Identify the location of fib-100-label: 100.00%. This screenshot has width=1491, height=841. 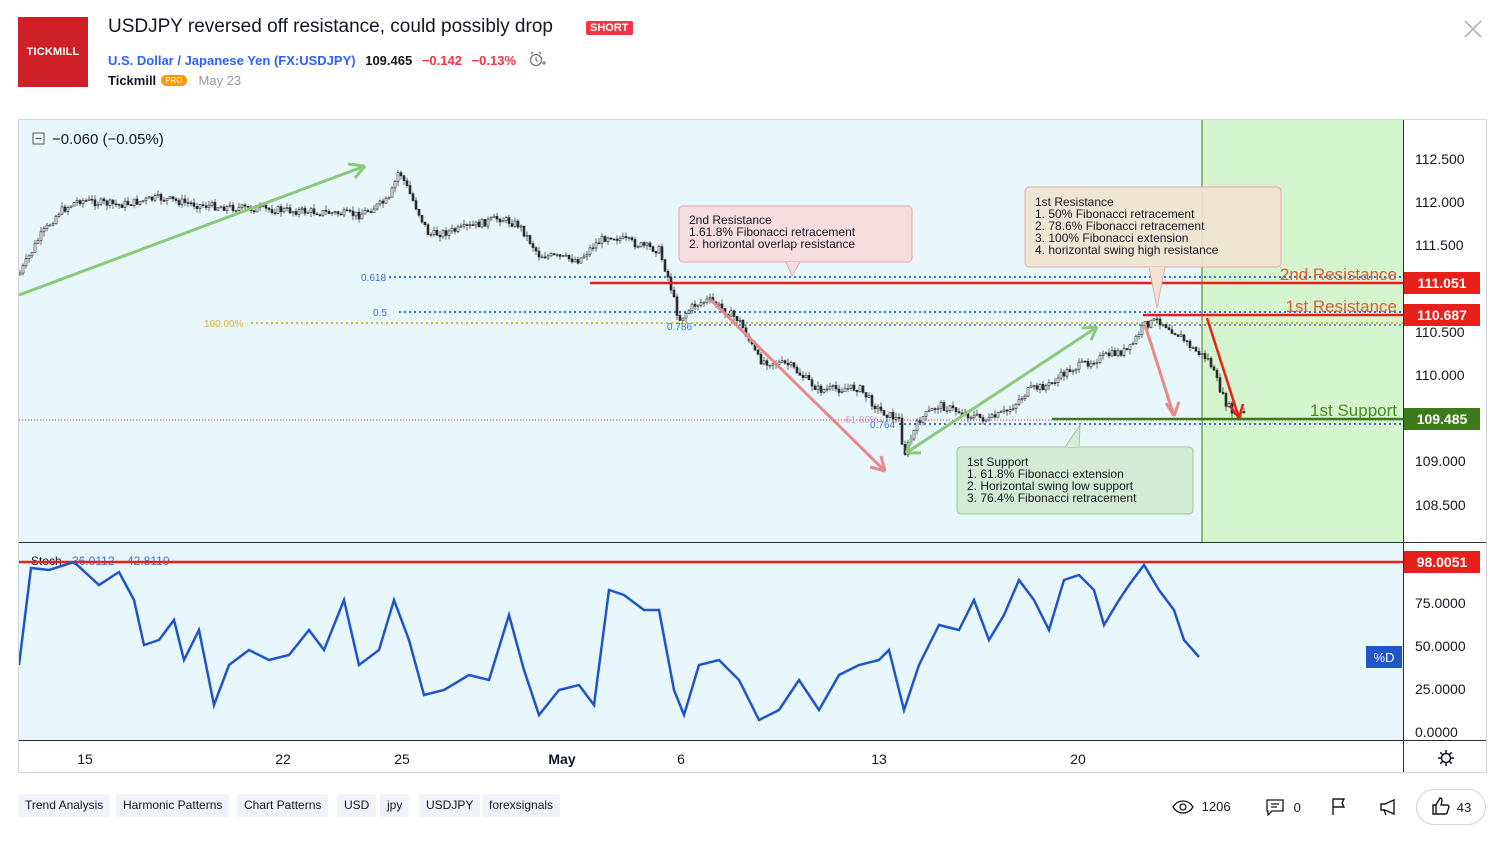
(224, 324).